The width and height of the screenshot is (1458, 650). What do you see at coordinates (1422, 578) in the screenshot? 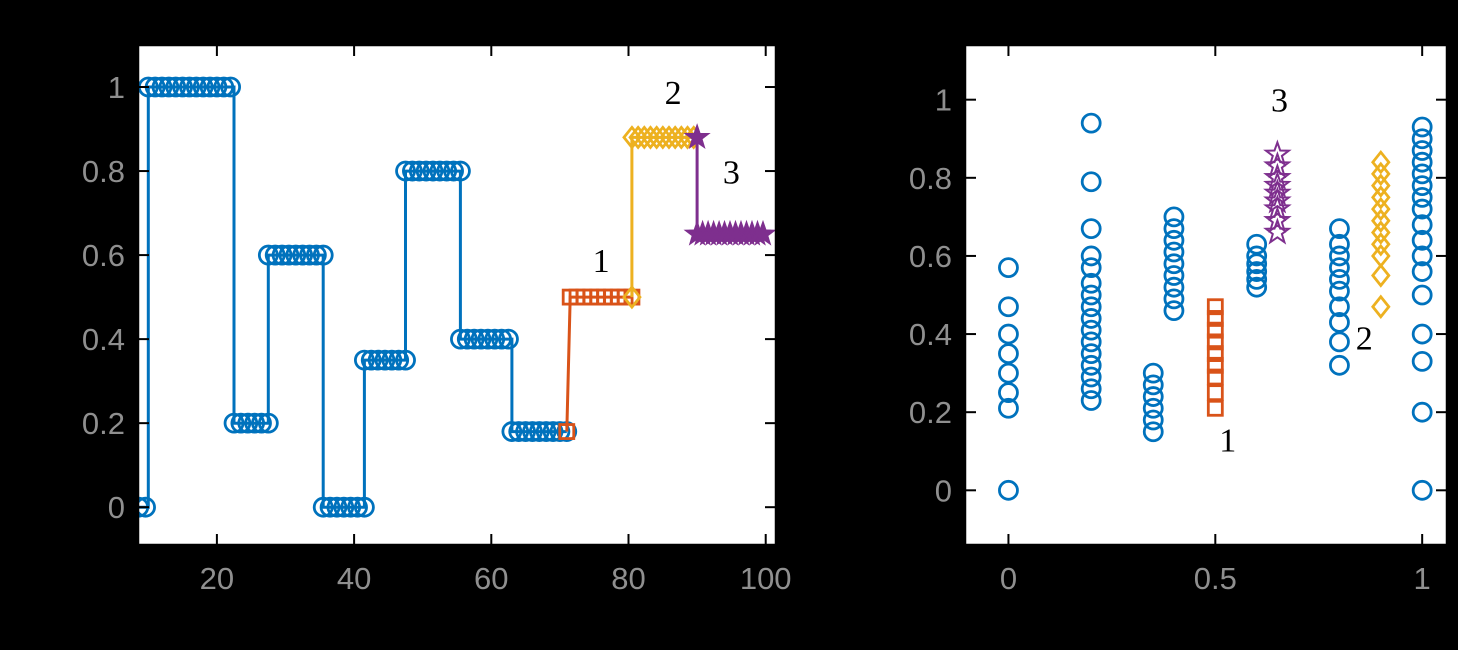
I see `x-tick-label: 1` at bounding box center [1422, 578].